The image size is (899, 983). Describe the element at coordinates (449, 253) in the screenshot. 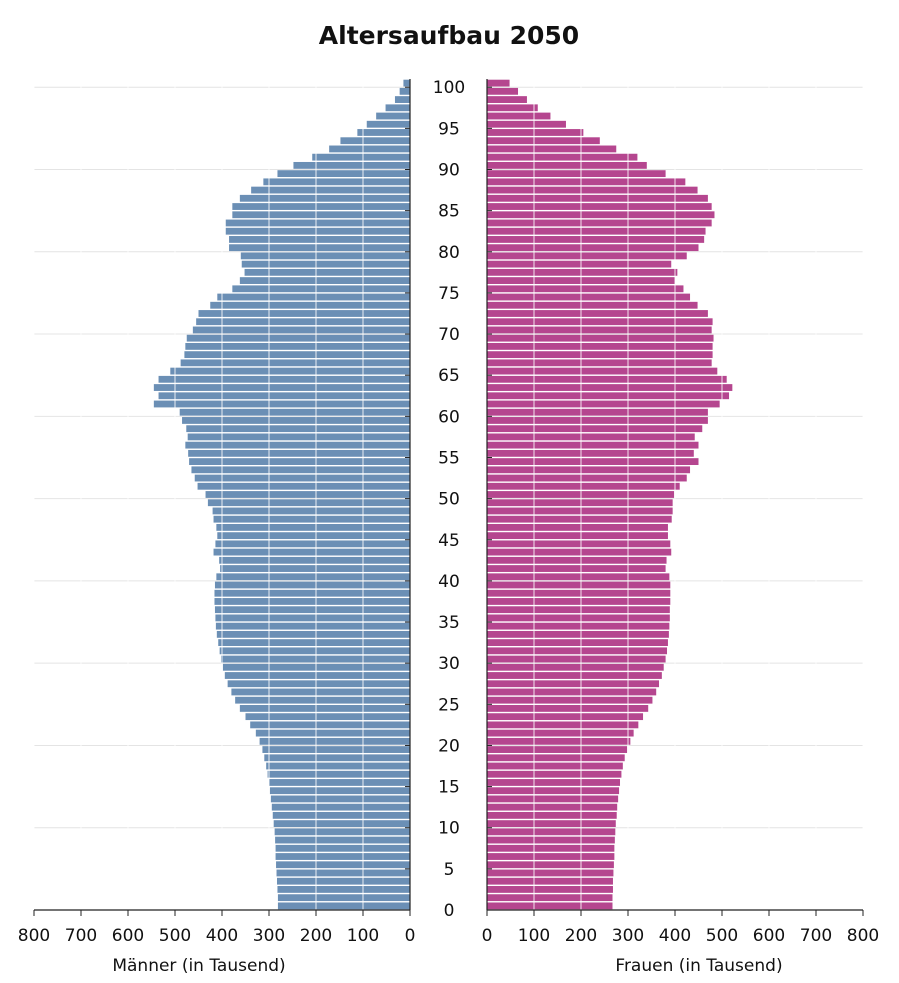

I see `age-label-80: 80` at that location.